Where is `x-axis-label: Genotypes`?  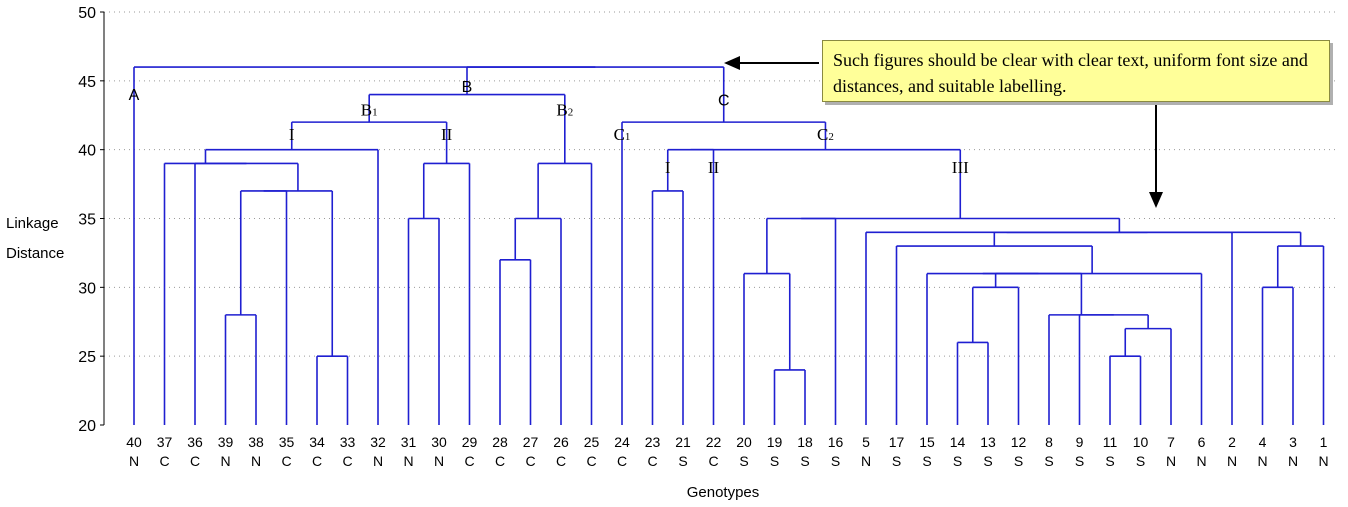
x-axis-label: Genotypes is located at coordinates (723, 492).